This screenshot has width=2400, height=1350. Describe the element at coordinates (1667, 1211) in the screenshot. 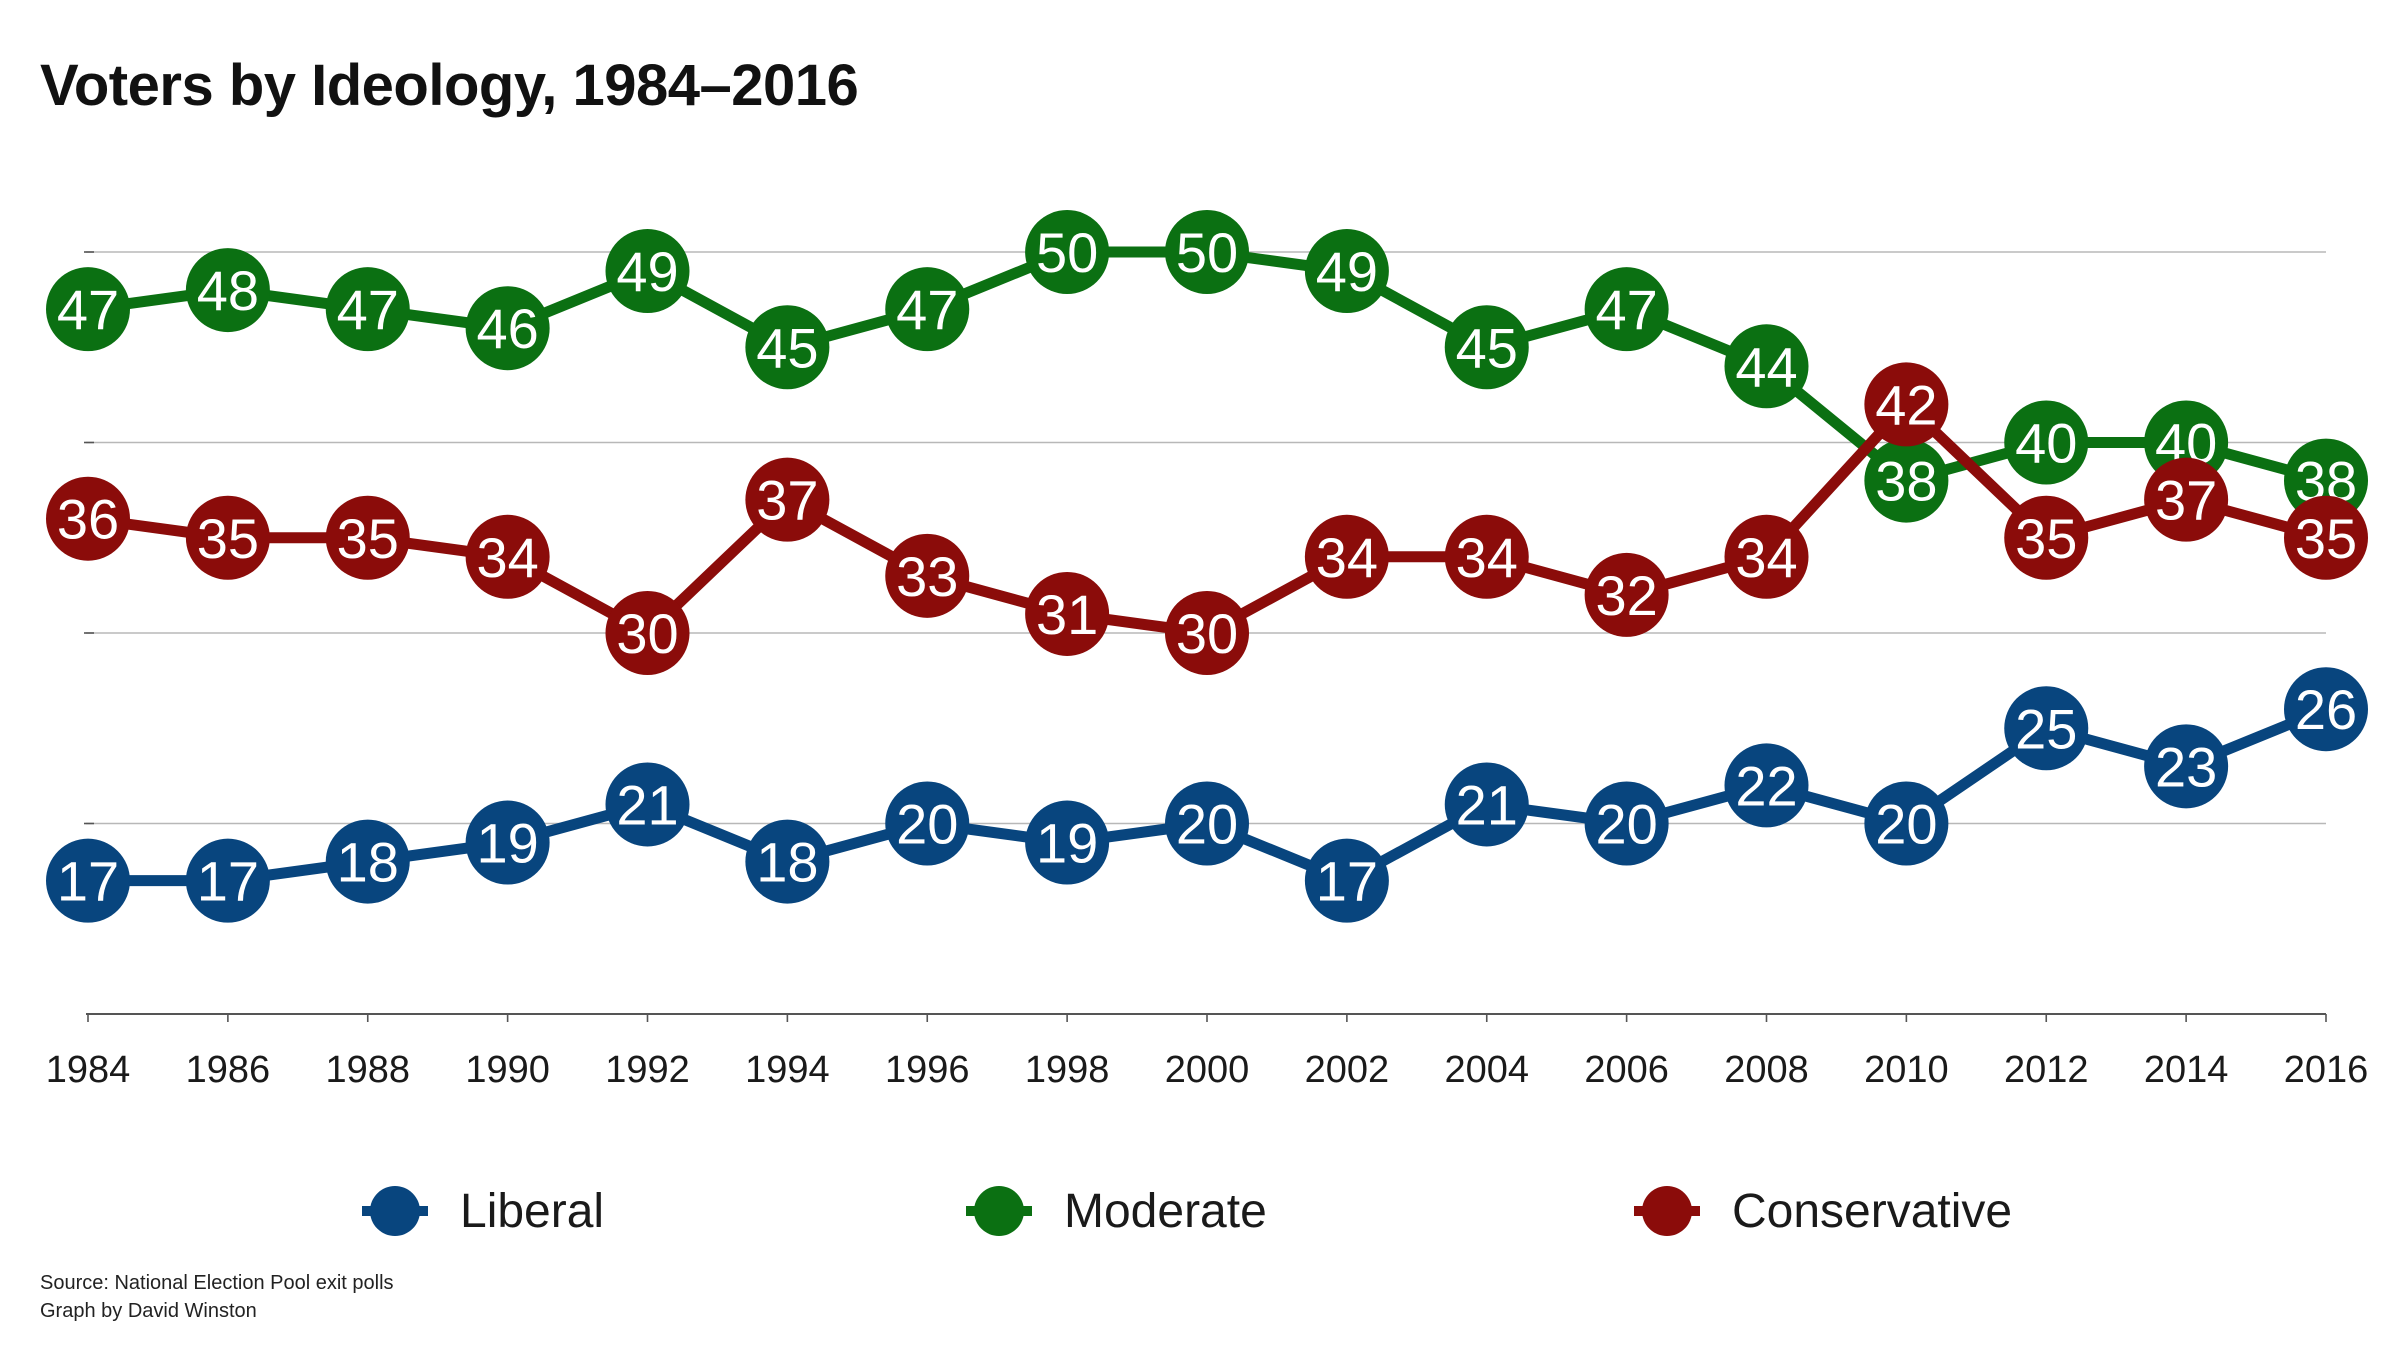

I see `legend-marker-conservative` at that location.